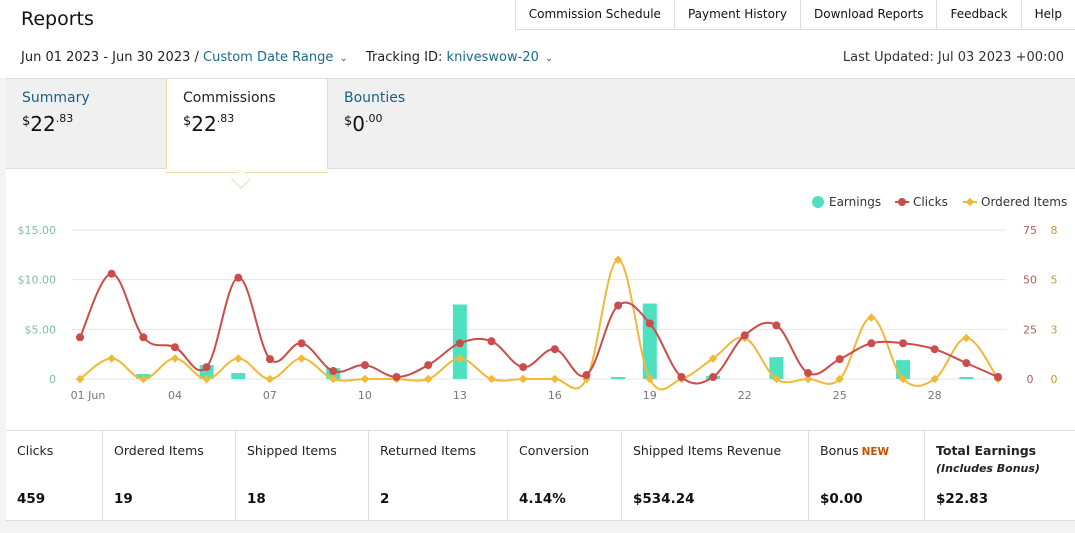 This screenshot has height=533, width=1075. What do you see at coordinates (56, 98) in the screenshot?
I see `tab-summary-label: Summary` at bounding box center [56, 98].